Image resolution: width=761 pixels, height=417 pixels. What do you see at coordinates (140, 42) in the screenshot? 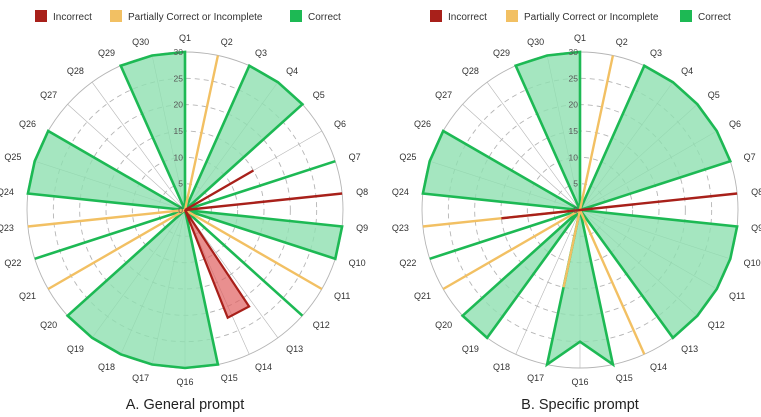
I see `category-label-a-q30: Q30` at bounding box center [140, 42].